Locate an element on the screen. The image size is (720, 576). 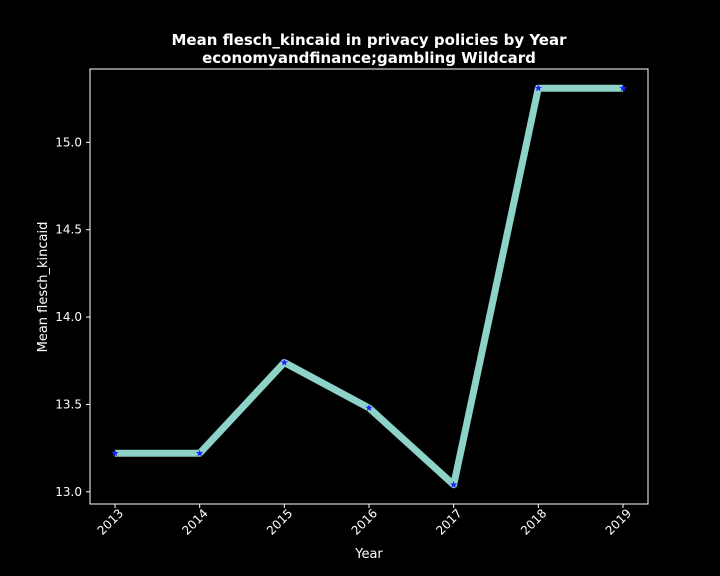
data-point-2016 is located at coordinates (369, 407).